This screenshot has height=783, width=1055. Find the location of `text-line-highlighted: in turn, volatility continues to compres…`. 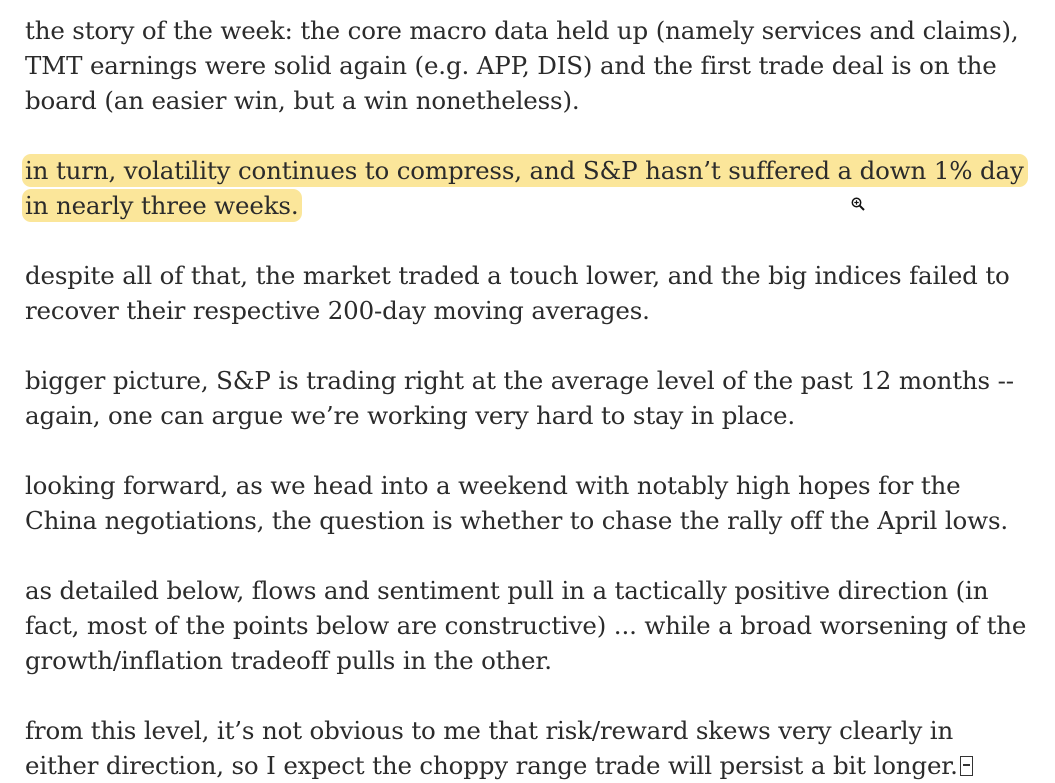

text-line-highlighted: in turn, volatility continues to compres… is located at coordinates (536, 170).